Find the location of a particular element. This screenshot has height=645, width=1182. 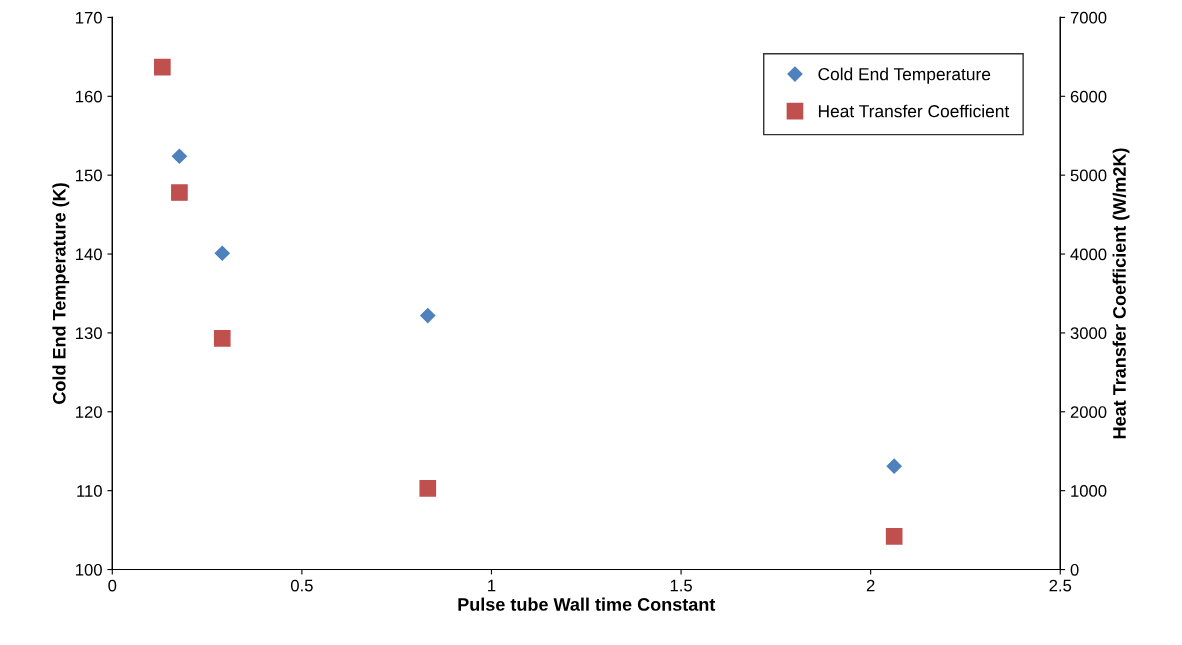

y-tick-label: 170 is located at coordinates (89, 17).